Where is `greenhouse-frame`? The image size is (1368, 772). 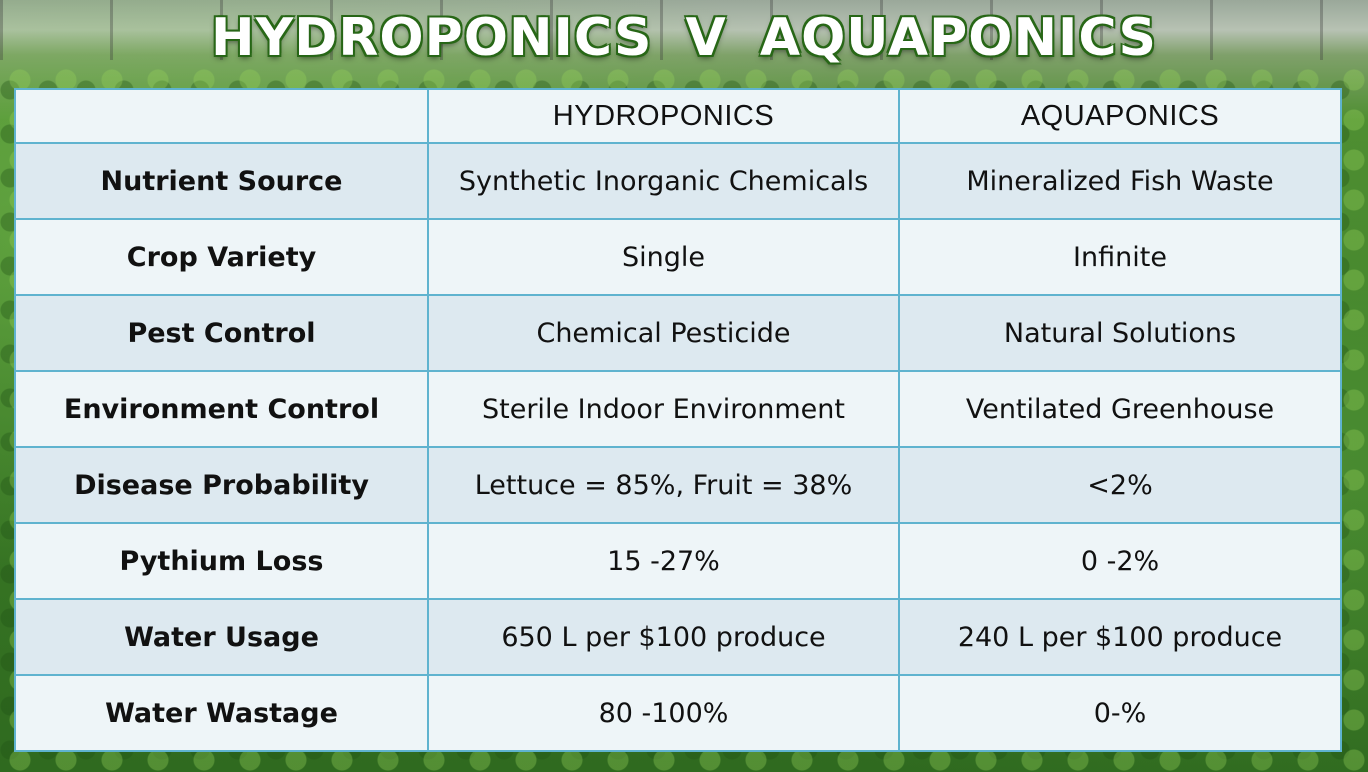
greenhouse-frame is located at coordinates (684, 30).